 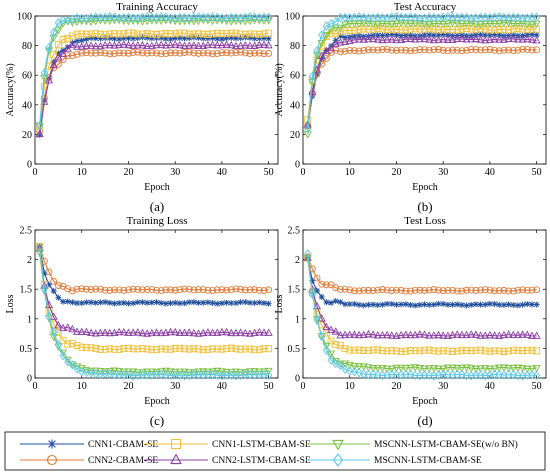 I want to click on panel-d-ylabel: Loss, so click(x=279, y=303).